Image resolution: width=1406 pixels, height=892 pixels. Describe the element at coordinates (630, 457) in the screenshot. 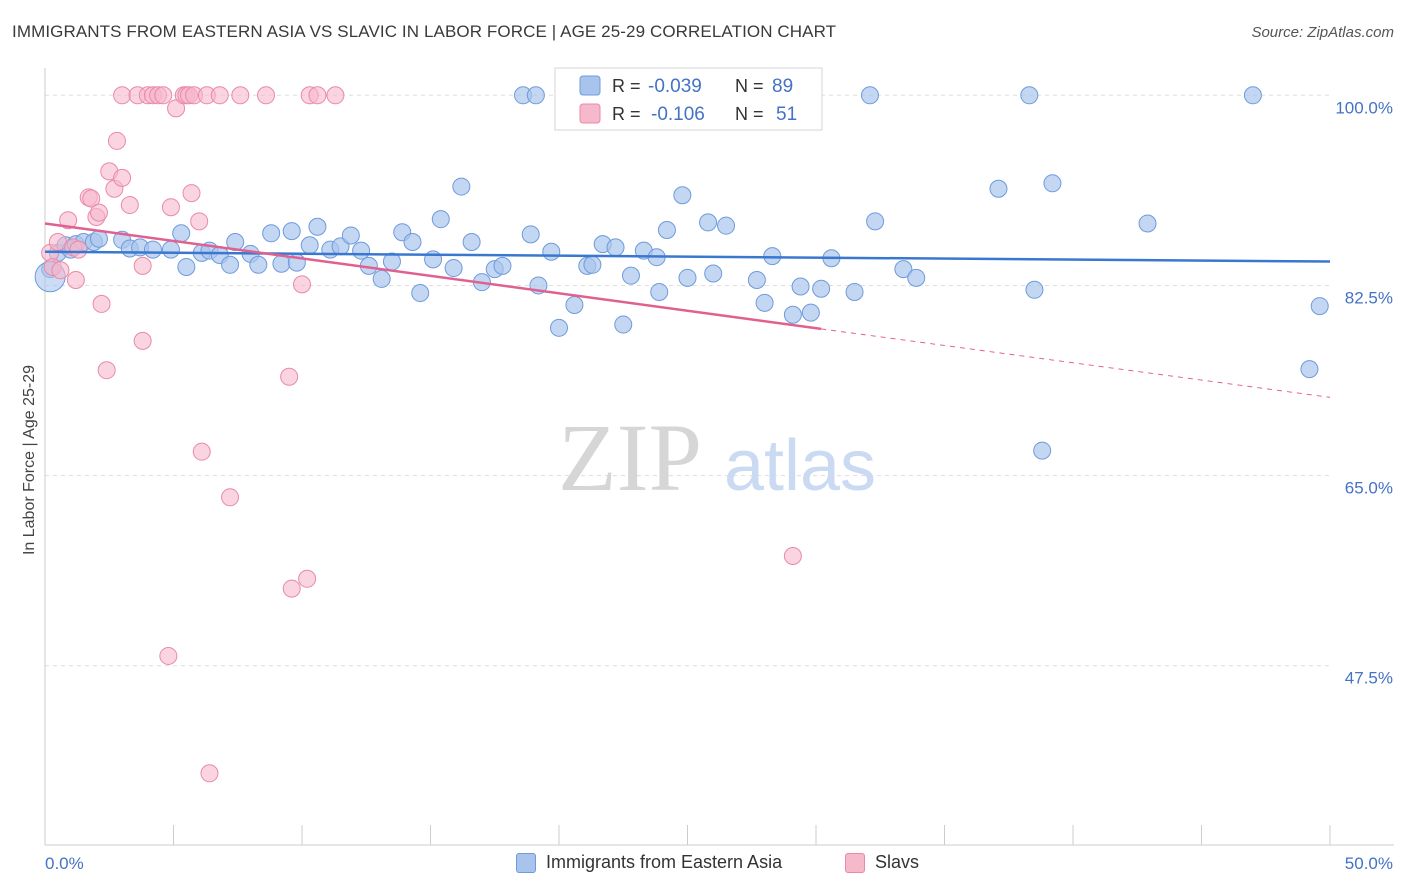

I see `watermark-zip: ZIP` at that location.